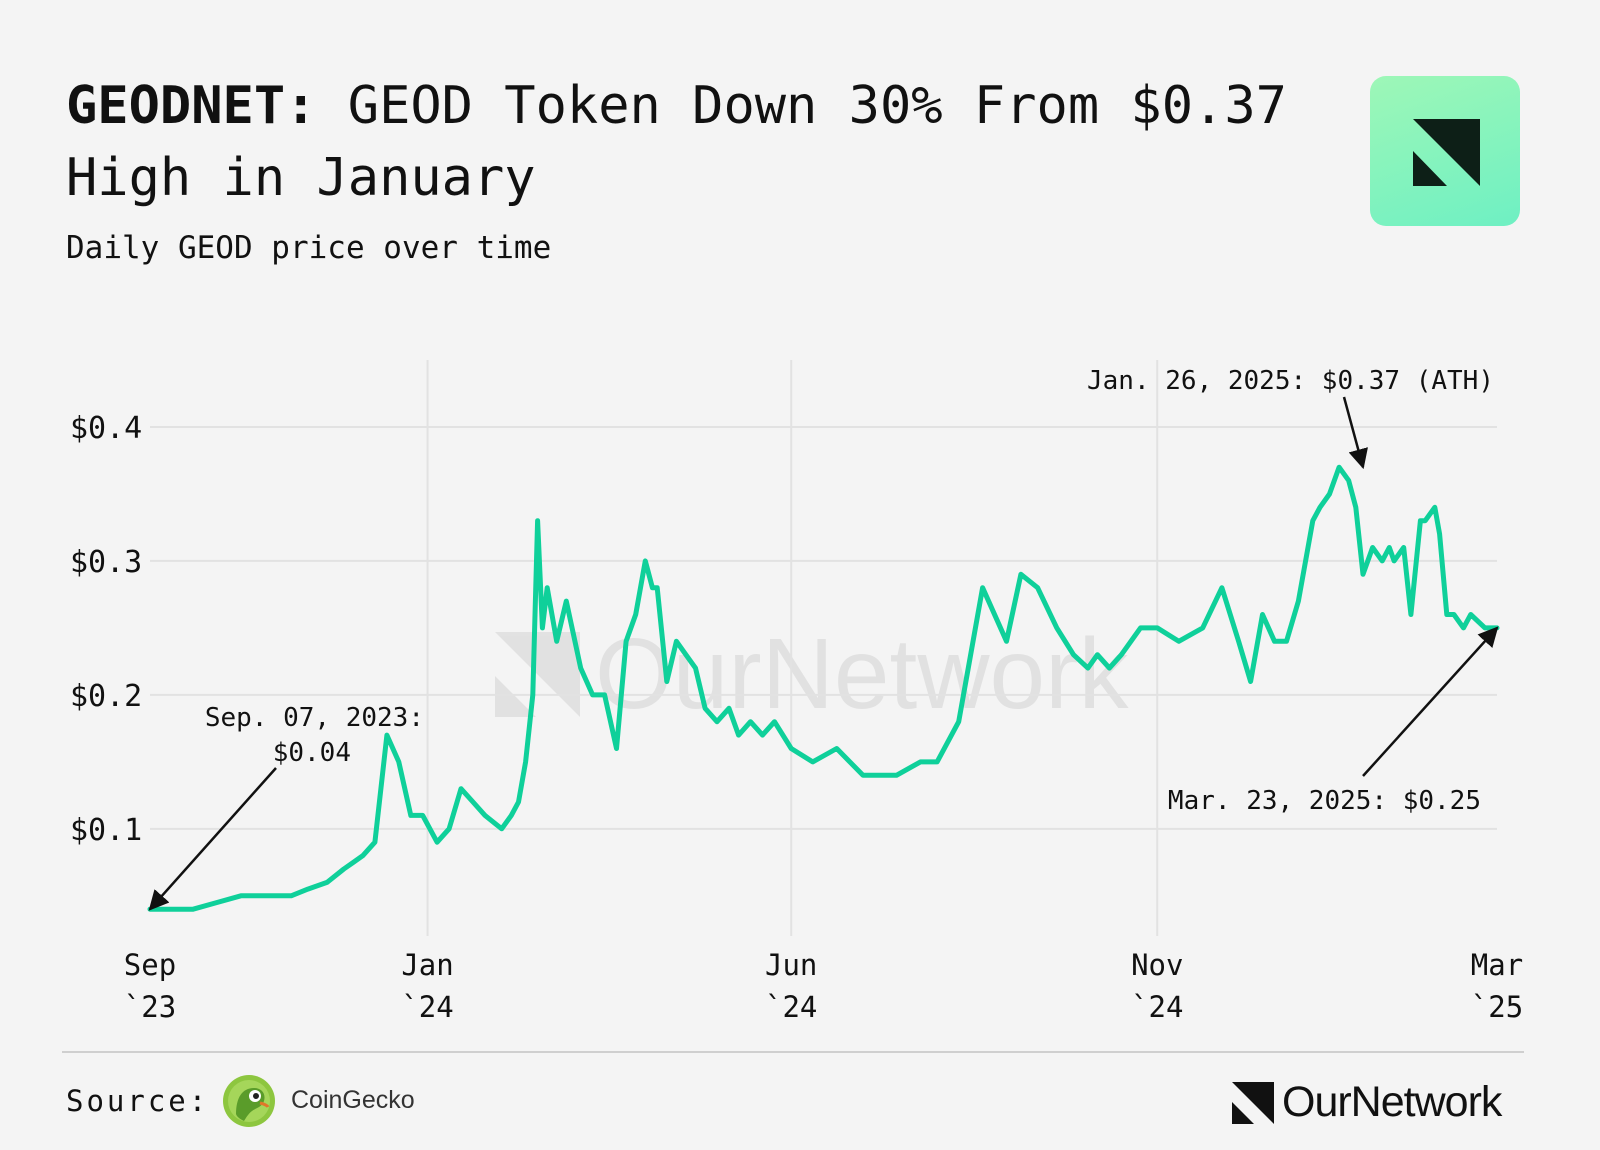  I want to click on annotation-label: Jan. 26, 2025: $0.37 (ATH), so click(1290, 381).